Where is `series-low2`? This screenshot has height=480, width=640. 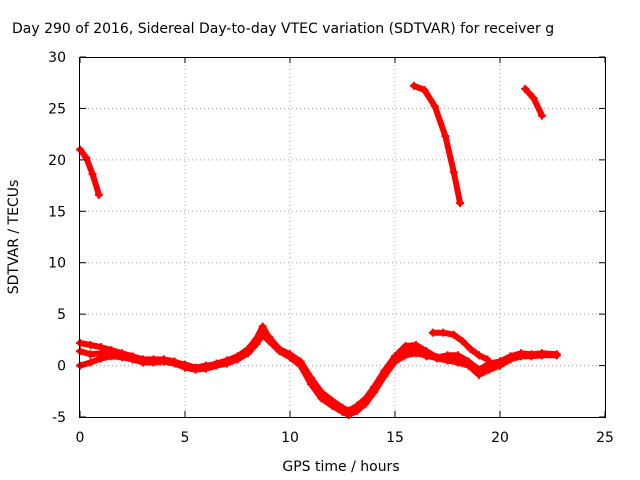
series-low2 is located at coordinates (318, 374).